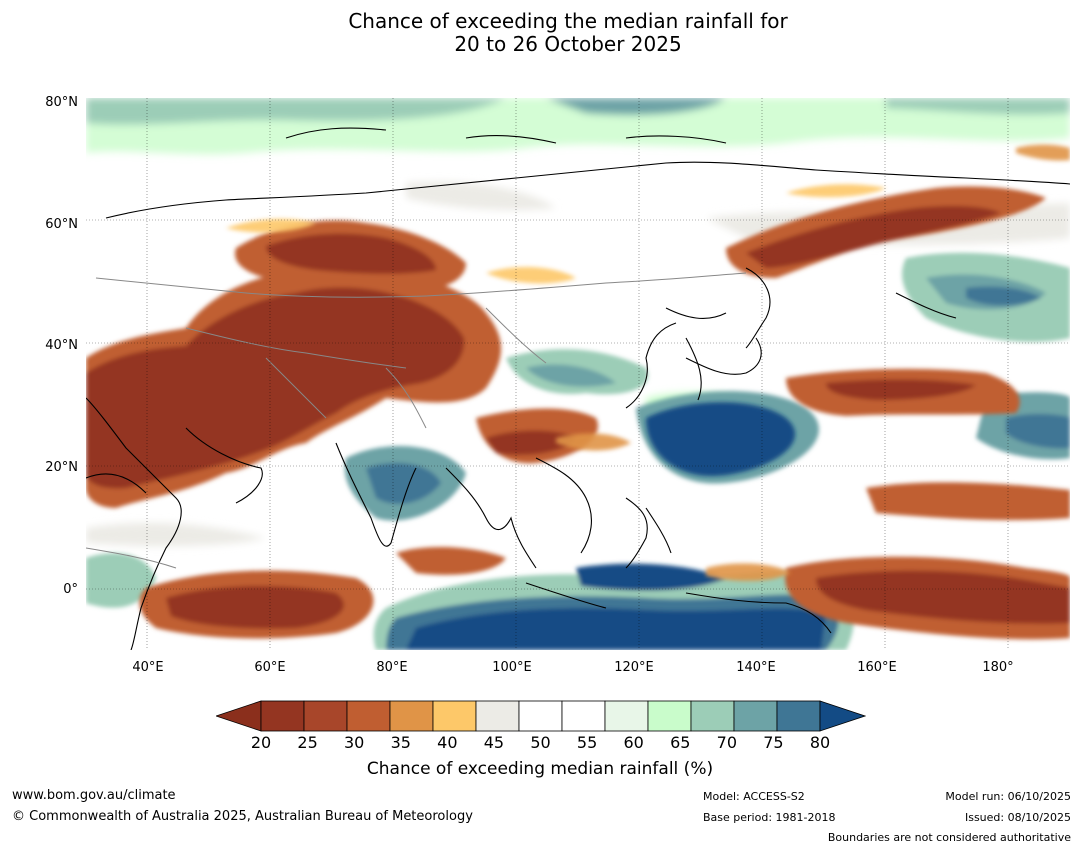 This screenshot has height=850, width=1081. What do you see at coordinates (540, 769) in the screenshot?
I see `colorbar-label: Chance of exceeding median rainfall (%)` at bounding box center [540, 769].